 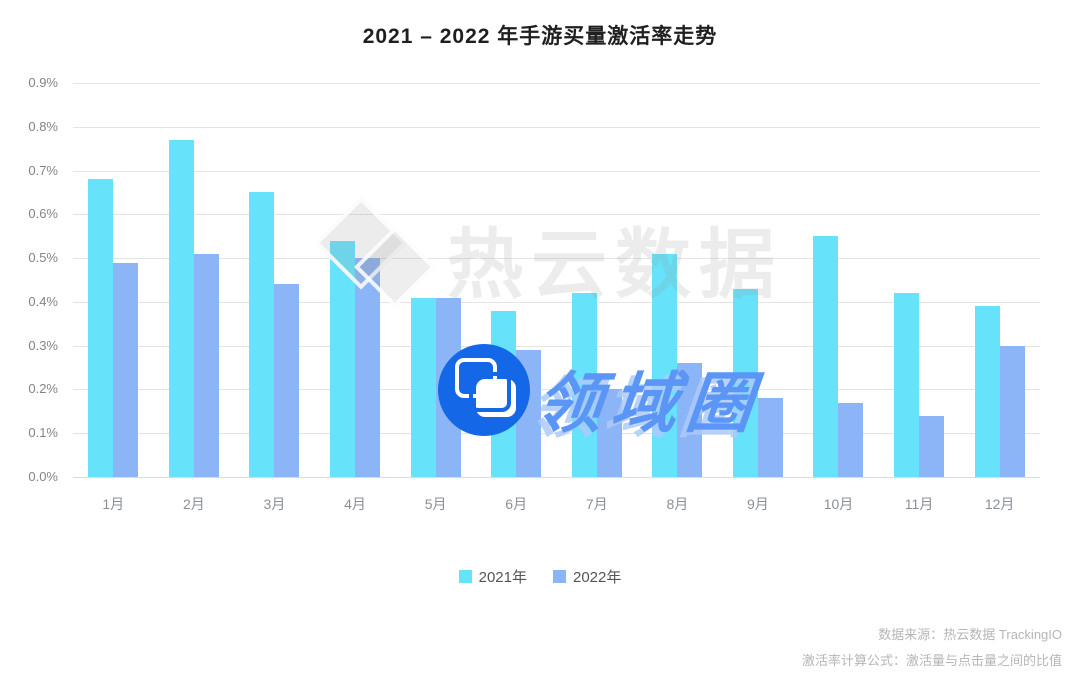 What do you see at coordinates (999, 504) in the screenshot?
I see `x-tick-label: 12月` at bounding box center [999, 504].